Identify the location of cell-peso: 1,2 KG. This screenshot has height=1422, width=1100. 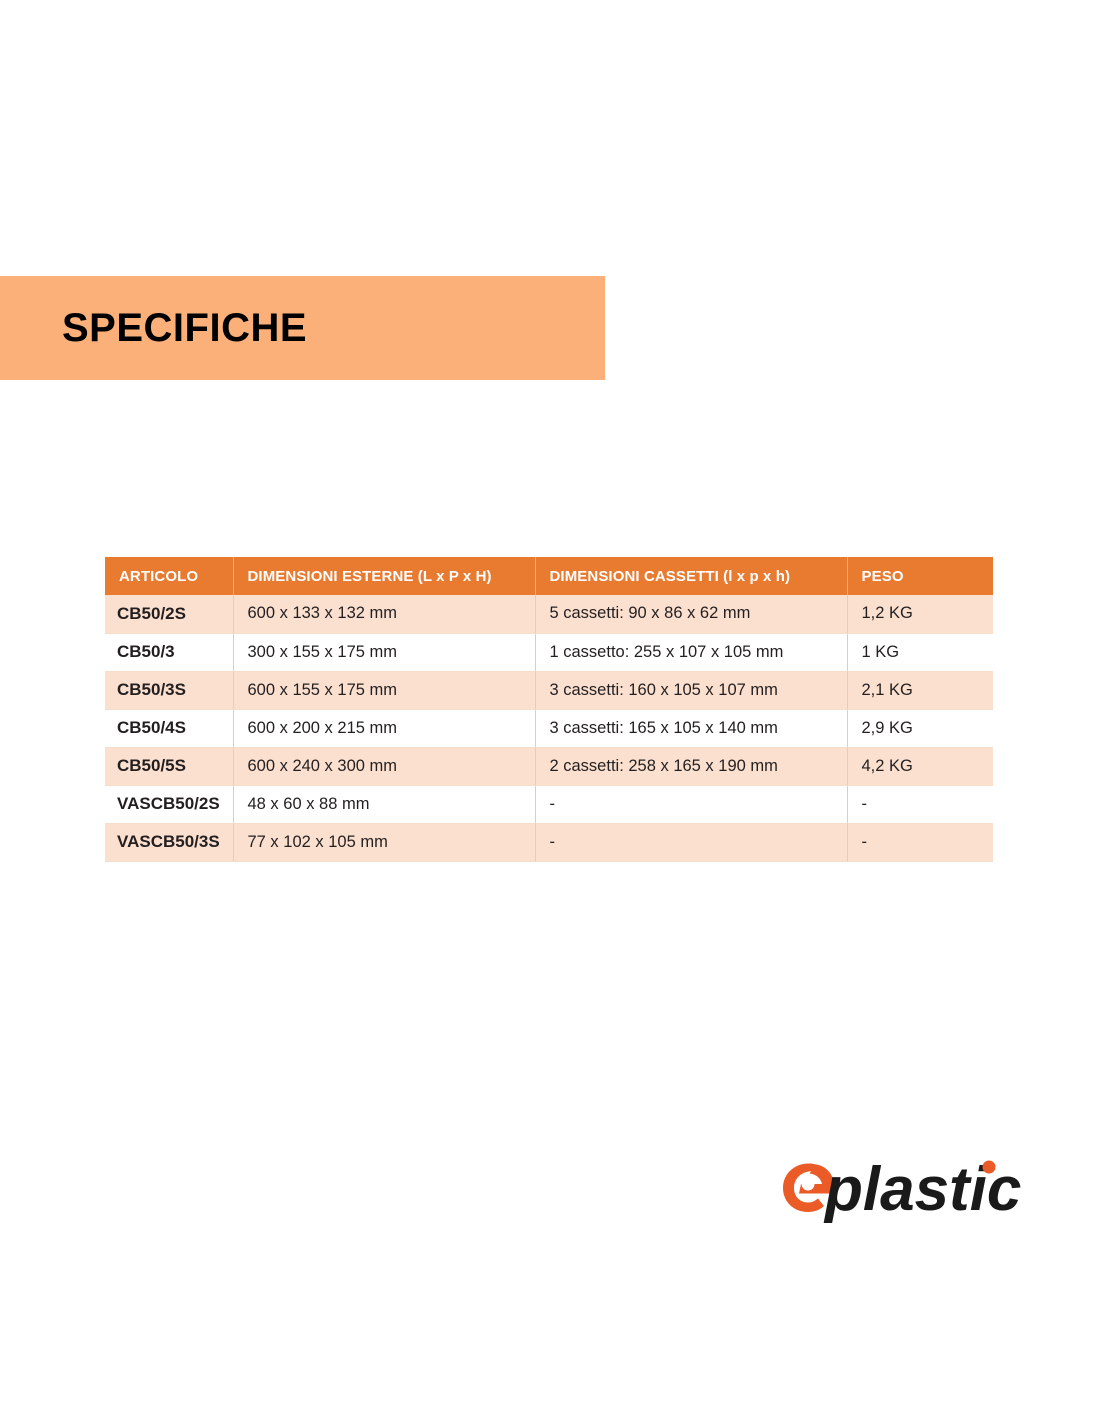
(920, 614).